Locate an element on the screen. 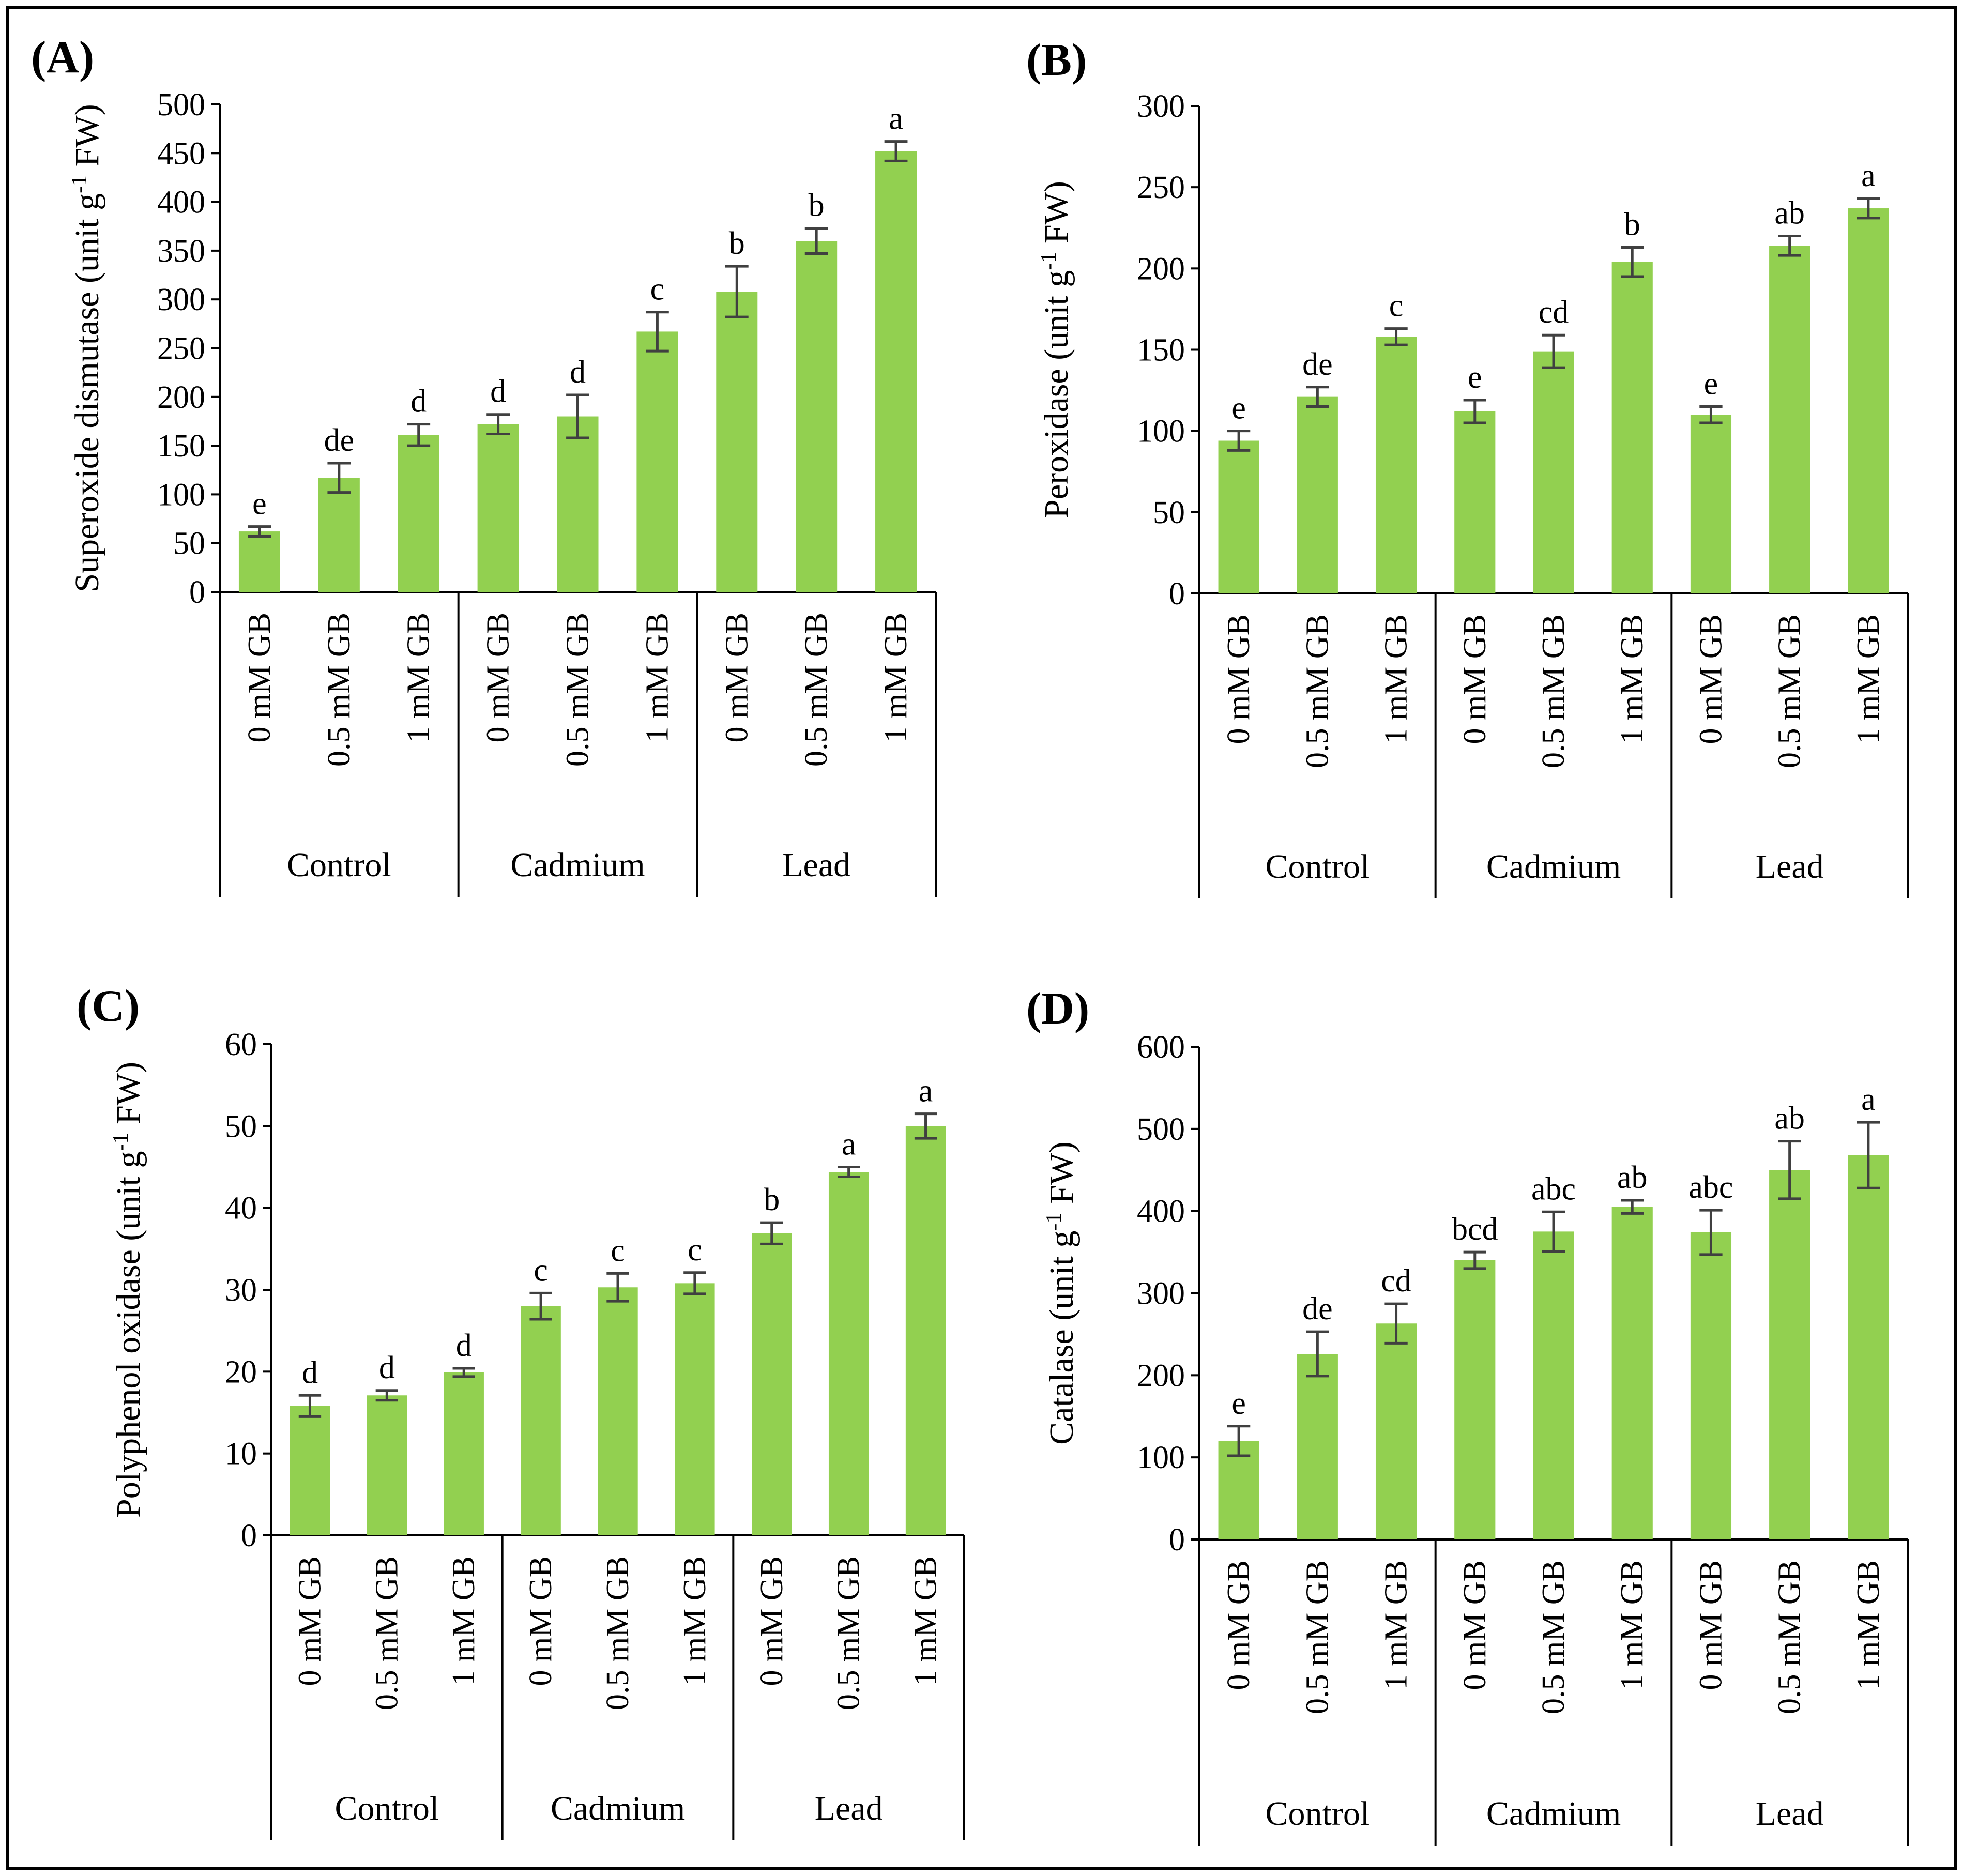 The width and height of the screenshot is (1963, 1876). y-tick-label: 30 is located at coordinates (241, 1290).